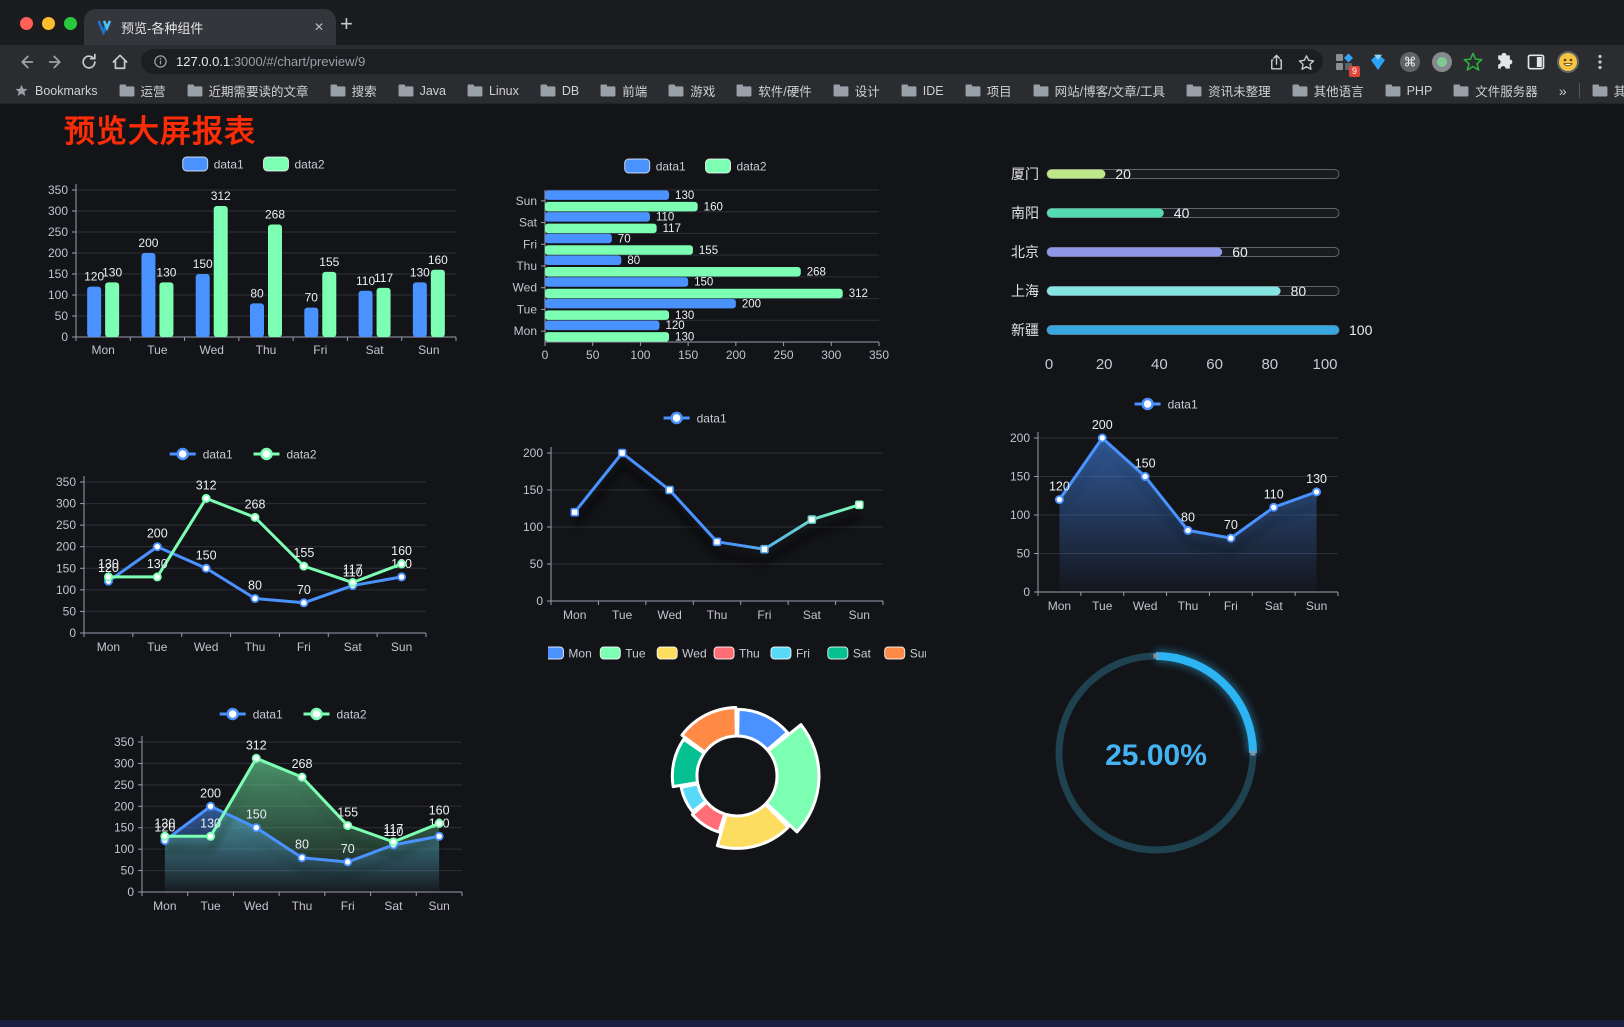 Image resolution: width=1624 pixels, height=1027 pixels. What do you see at coordinates (393, 829) in the screenshot?
I see `svg-text: 117` at bounding box center [393, 829].